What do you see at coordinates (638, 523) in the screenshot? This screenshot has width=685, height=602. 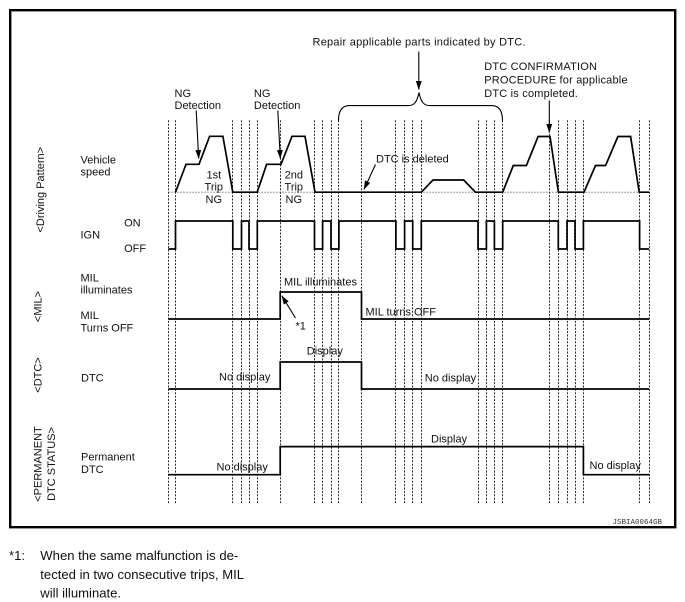 I see `svg-text: JSBIA0064GB` at bounding box center [638, 523].